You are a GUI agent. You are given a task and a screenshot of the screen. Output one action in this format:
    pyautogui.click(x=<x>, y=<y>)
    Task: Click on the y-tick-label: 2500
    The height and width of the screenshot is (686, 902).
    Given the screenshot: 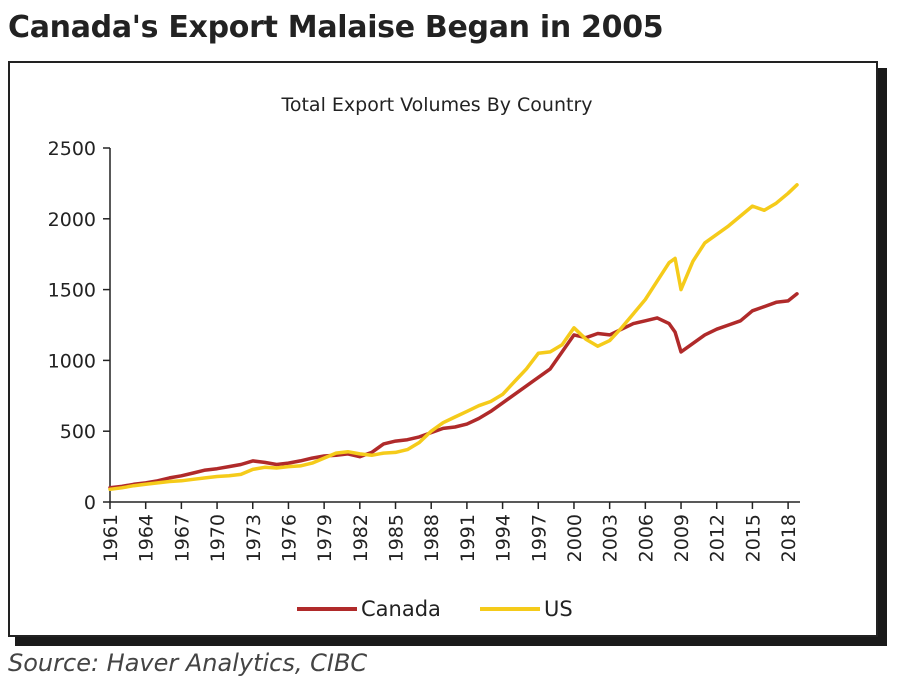 What is the action you would take?
    pyautogui.click(x=72, y=149)
    